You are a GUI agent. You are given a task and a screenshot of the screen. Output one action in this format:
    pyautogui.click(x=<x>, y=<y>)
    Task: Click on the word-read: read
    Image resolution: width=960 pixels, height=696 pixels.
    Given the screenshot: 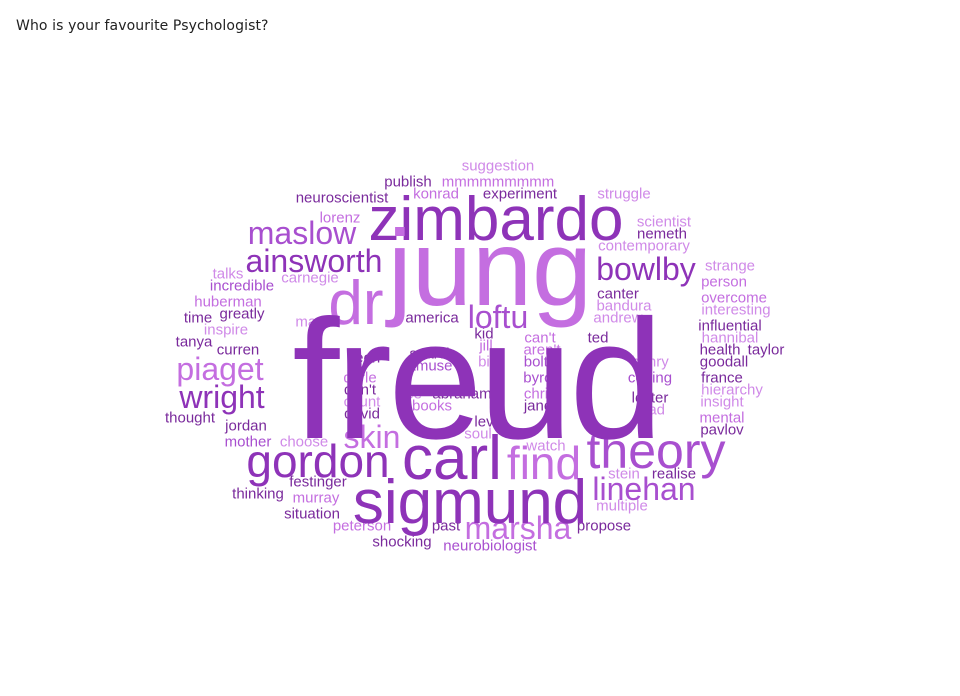 What is the action you would take?
    pyautogui.click(x=650, y=410)
    